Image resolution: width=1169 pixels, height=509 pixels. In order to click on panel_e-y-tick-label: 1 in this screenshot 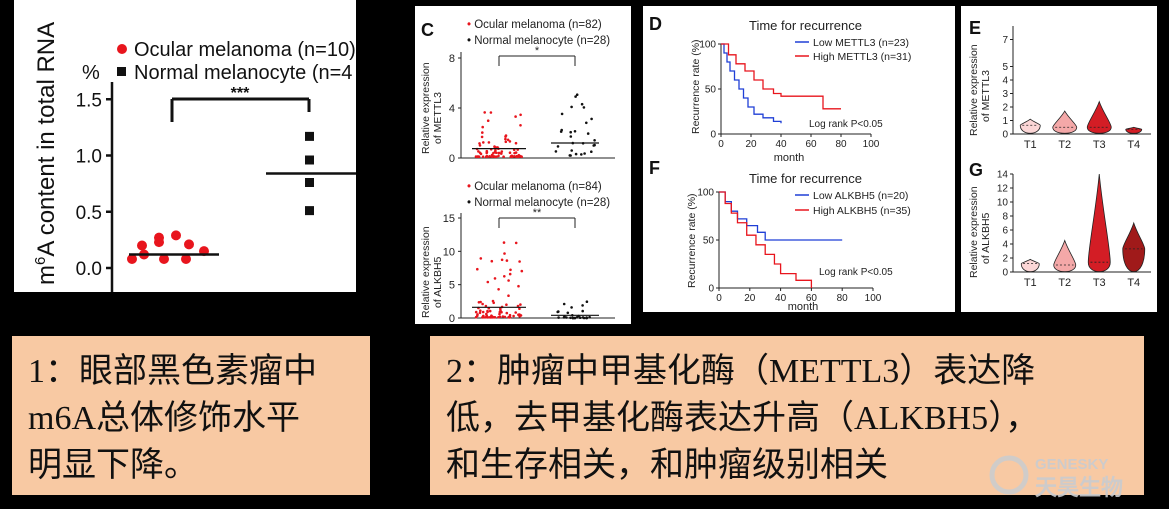, I will do `click(1005, 121)`.